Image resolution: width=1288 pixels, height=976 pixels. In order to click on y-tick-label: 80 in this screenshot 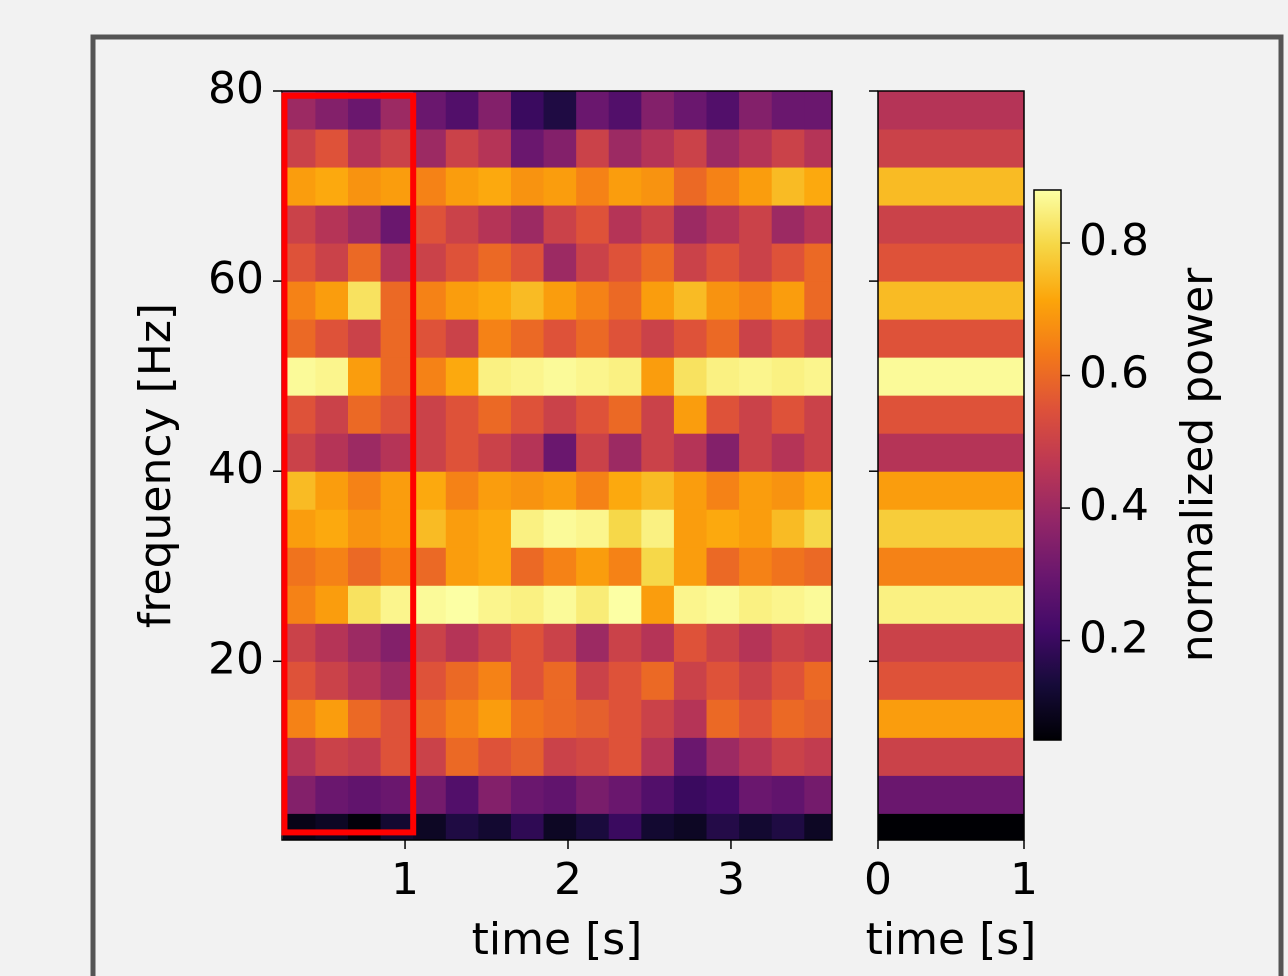, I will do `click(236, 88)`.